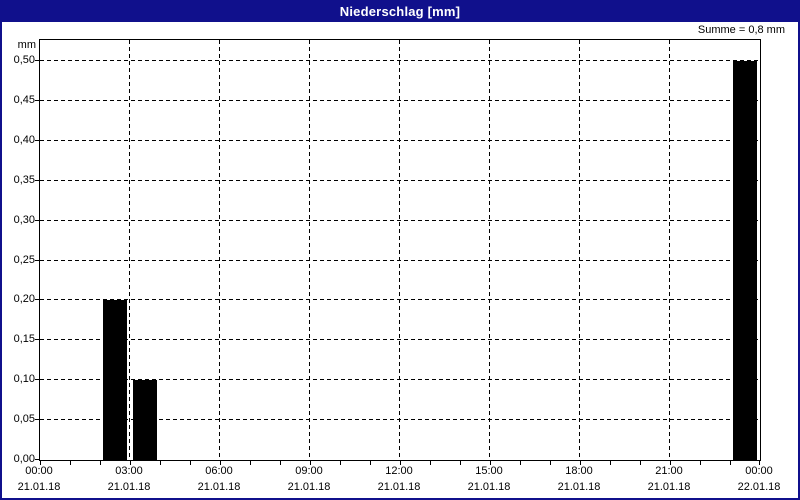  I want to click on x-axis-date-label: 22.01.18, so click(759, 487).